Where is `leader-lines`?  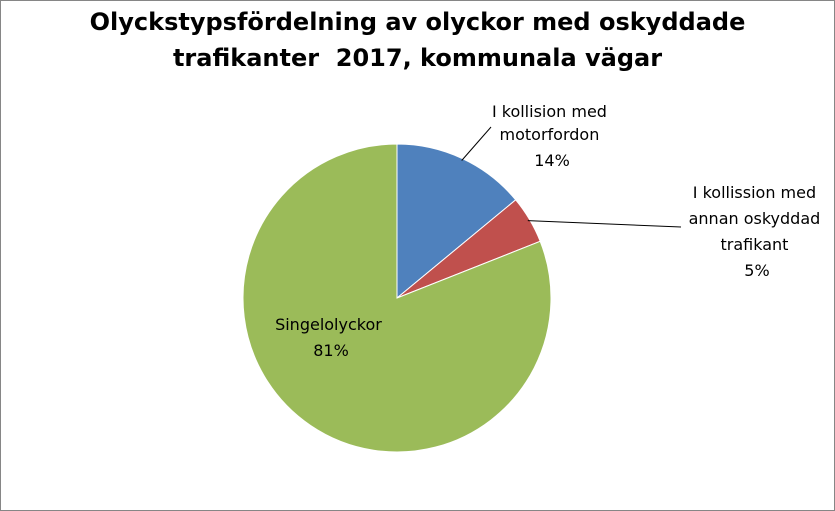
leader-lines is located at coordinates (571, 177).